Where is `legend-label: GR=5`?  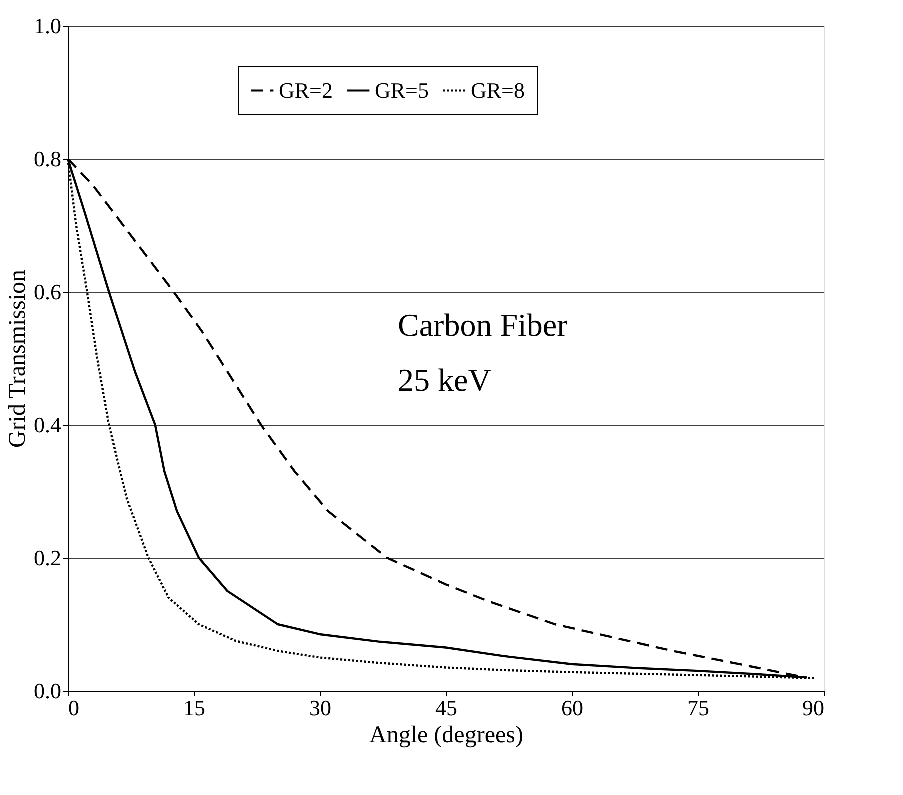
legend-label: GR=5 is located at coordinates (402, 90).